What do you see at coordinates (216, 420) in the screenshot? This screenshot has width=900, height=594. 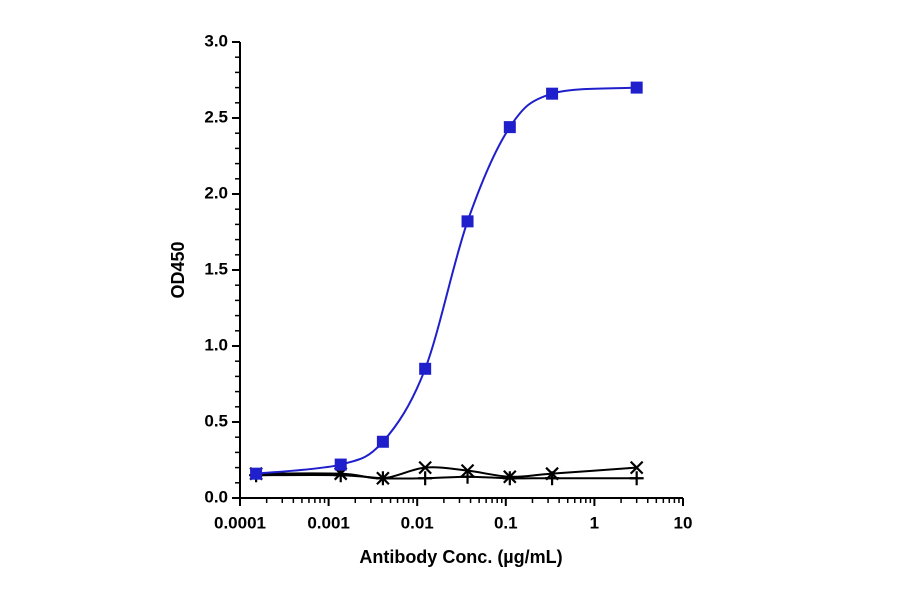 I see `y-tick-label: 0.5` at bounding box center [216, 420].